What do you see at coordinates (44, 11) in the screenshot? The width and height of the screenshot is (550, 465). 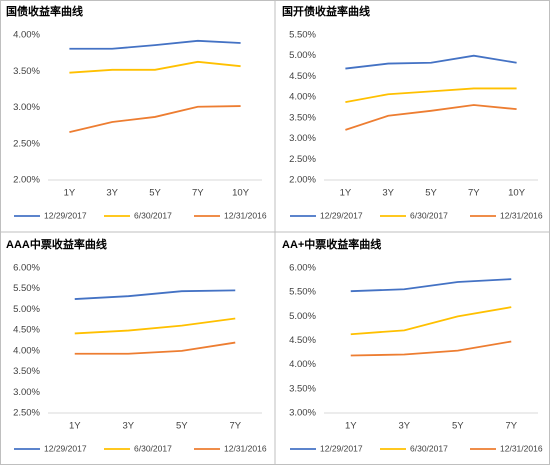 I see `chart-title: 国债收益率曲线` at bounding box center [44, 11].